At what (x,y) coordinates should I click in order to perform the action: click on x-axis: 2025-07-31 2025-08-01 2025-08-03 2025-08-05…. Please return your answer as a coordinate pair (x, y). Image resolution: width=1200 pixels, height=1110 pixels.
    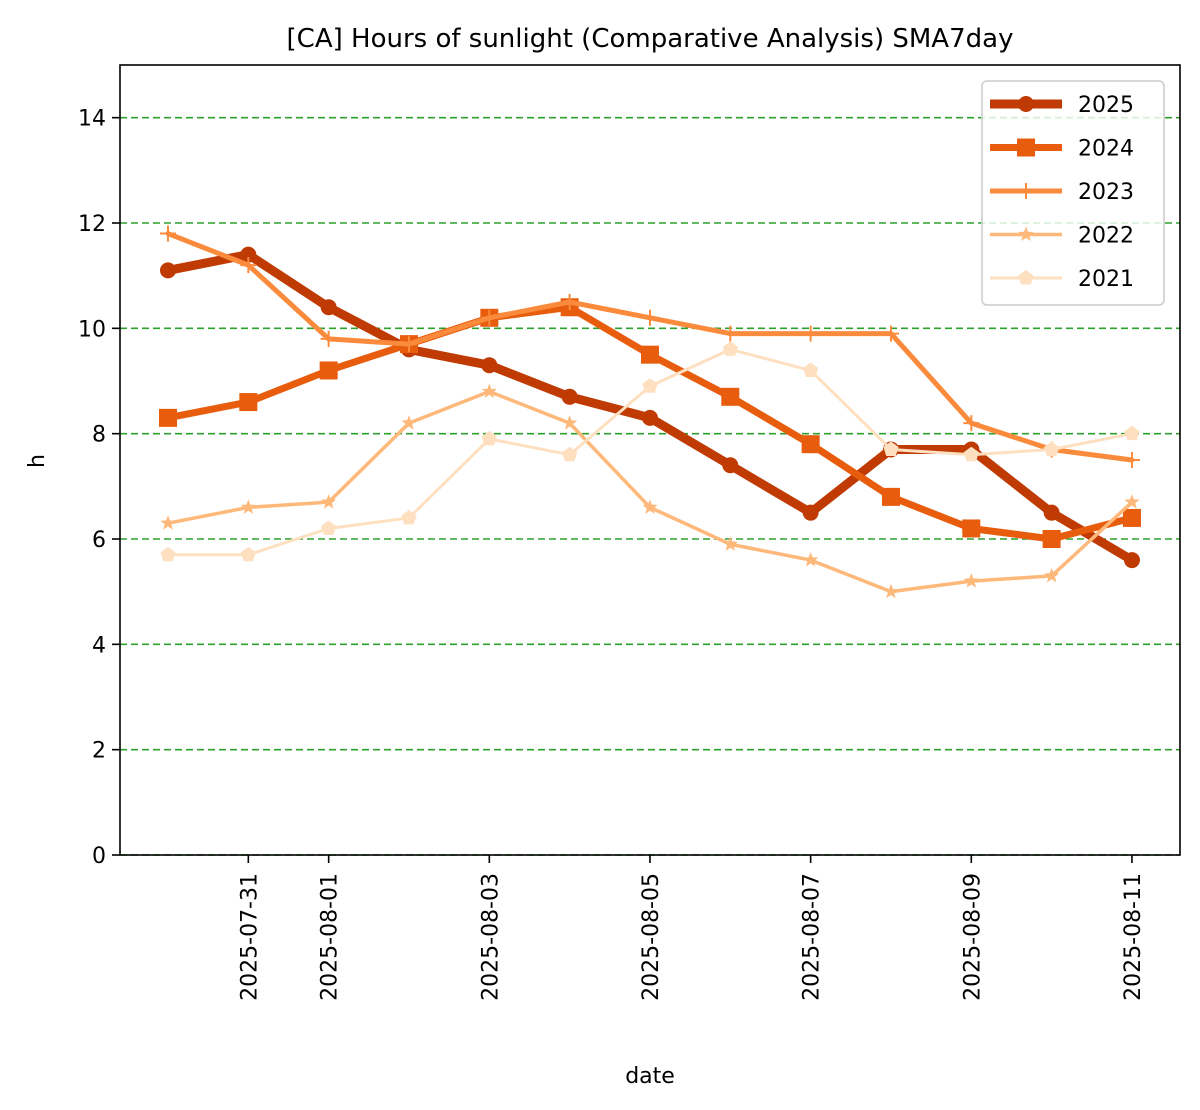
    Looking at the image, I should click on (691, 928).